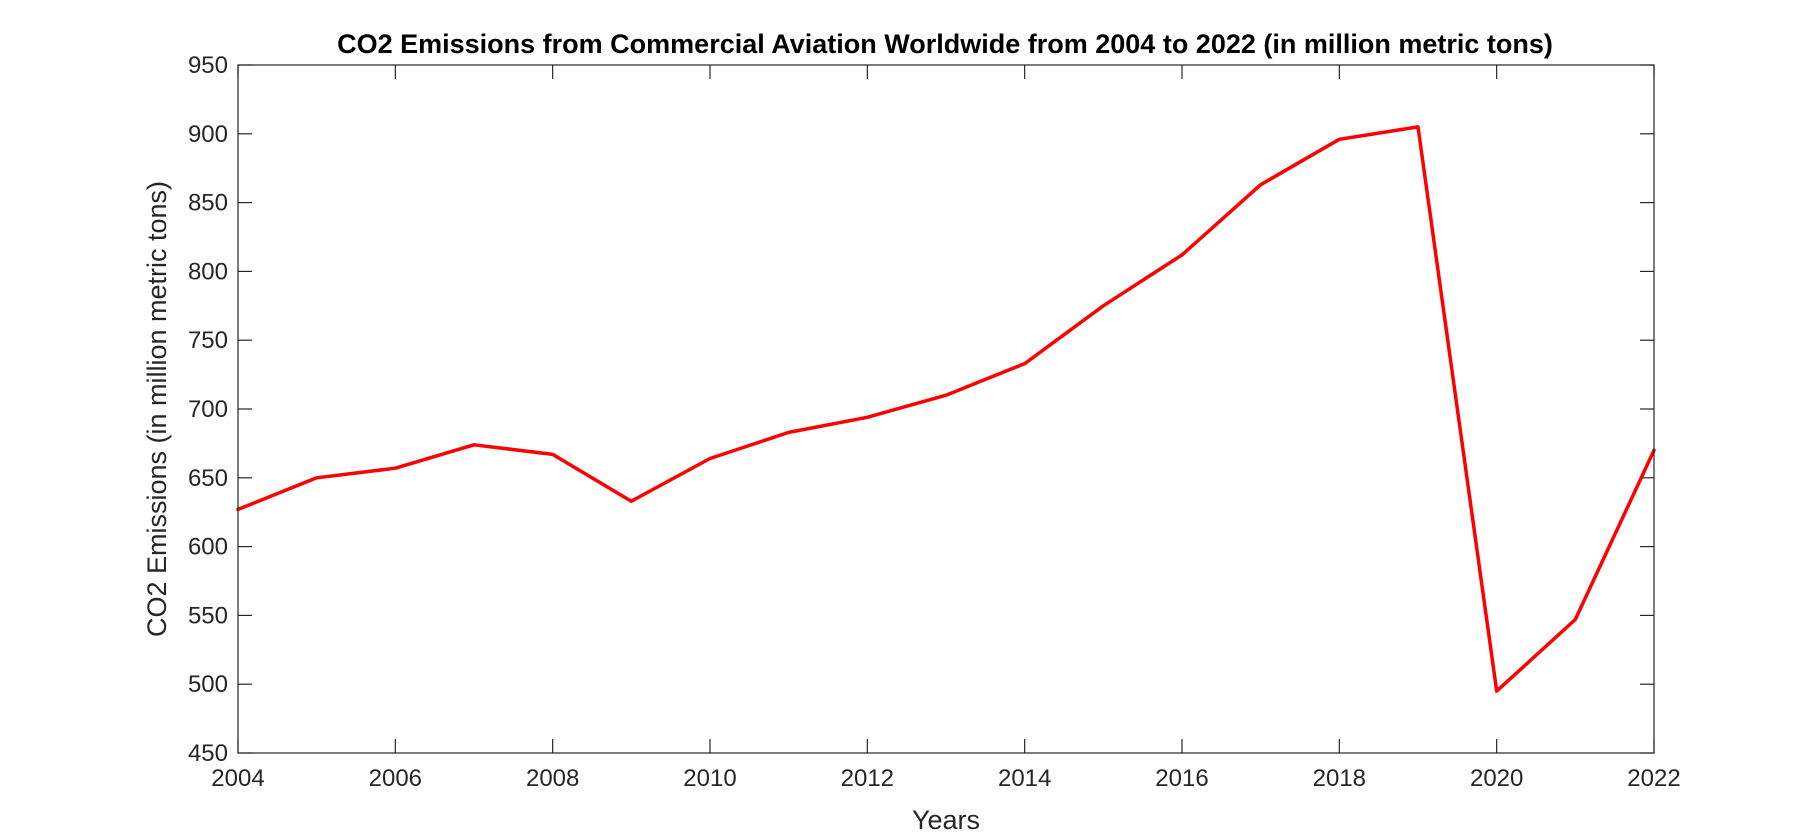 The image size is (1815, 840). I want to click on y-tick-label: 900, so click(208, 134).